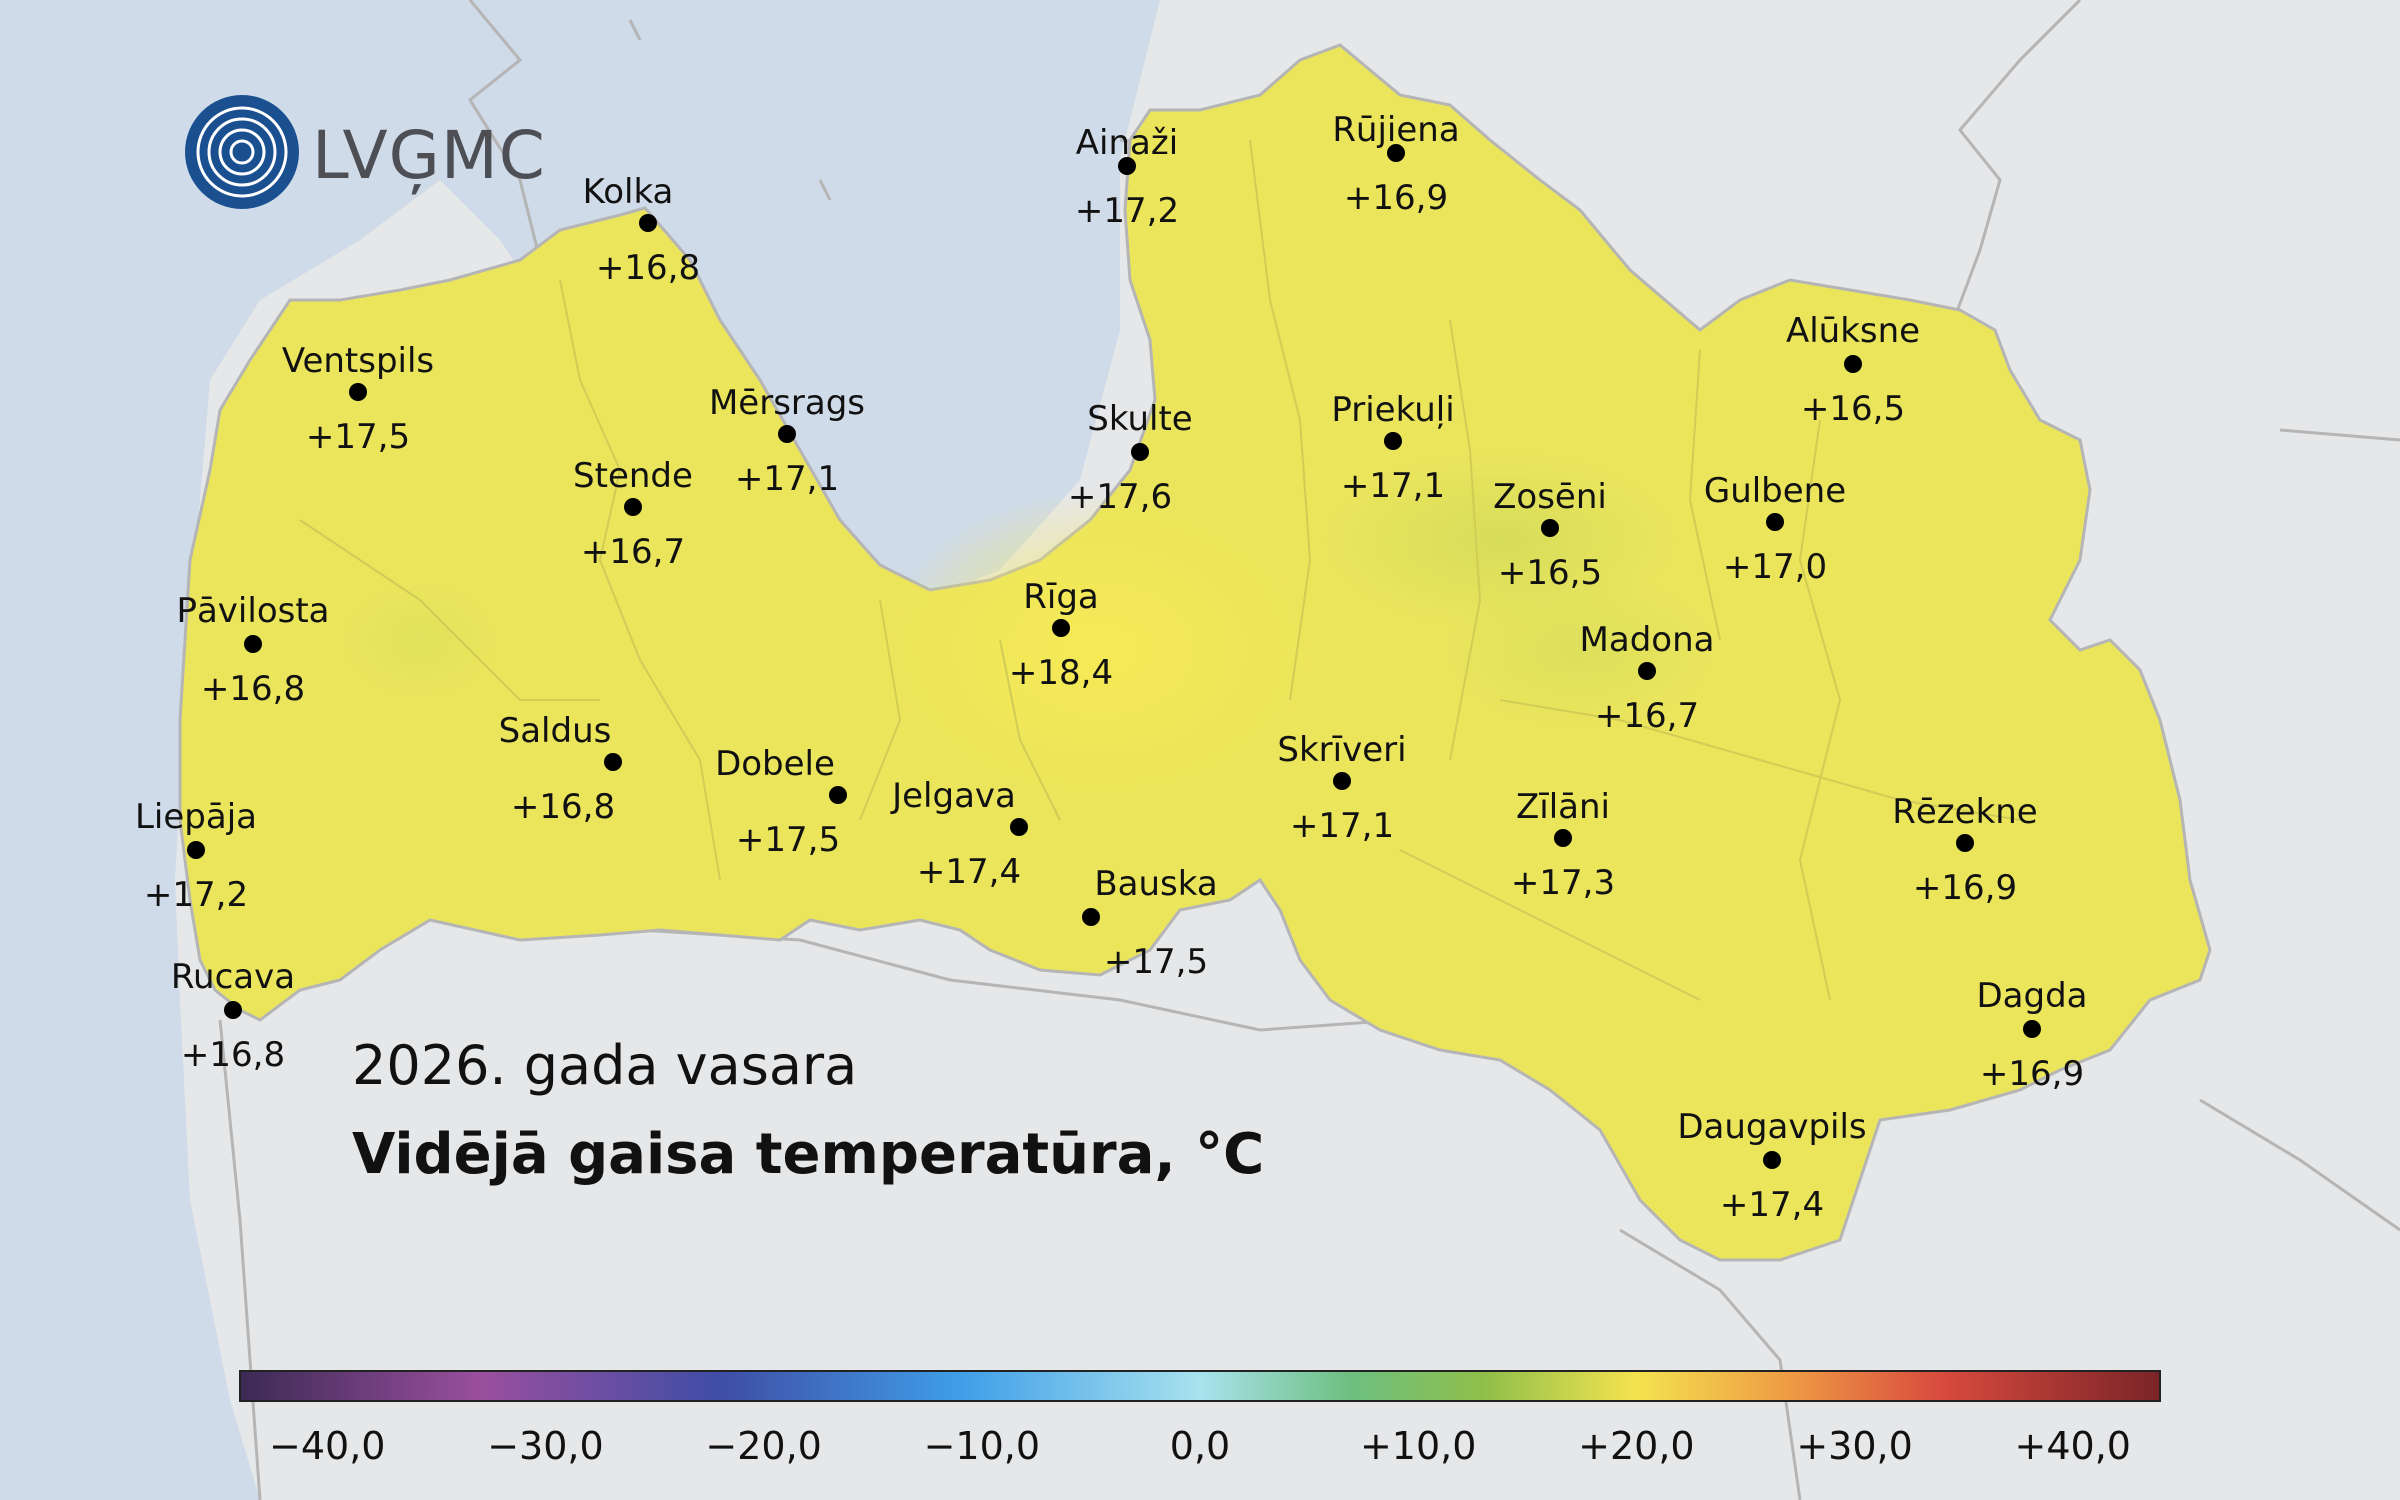  Describe the element at coordinates (358, 361) in the screenshot. I see `station-name: Ventspils` at that location.